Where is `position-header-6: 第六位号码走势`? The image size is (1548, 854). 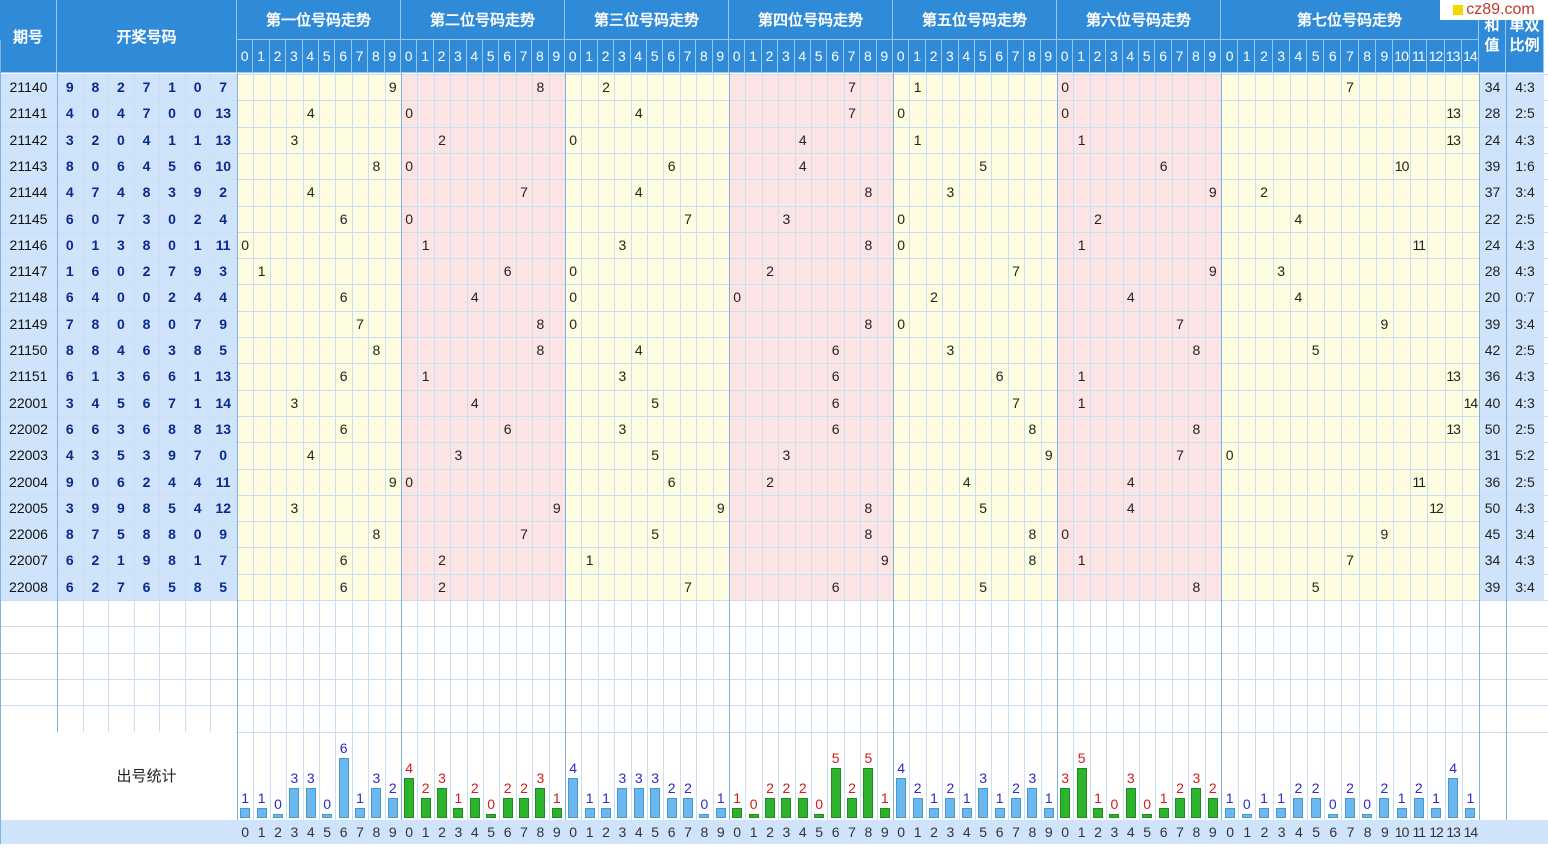 position-header-6: 第六位号码走势 is located at coordinates (1139, 20).